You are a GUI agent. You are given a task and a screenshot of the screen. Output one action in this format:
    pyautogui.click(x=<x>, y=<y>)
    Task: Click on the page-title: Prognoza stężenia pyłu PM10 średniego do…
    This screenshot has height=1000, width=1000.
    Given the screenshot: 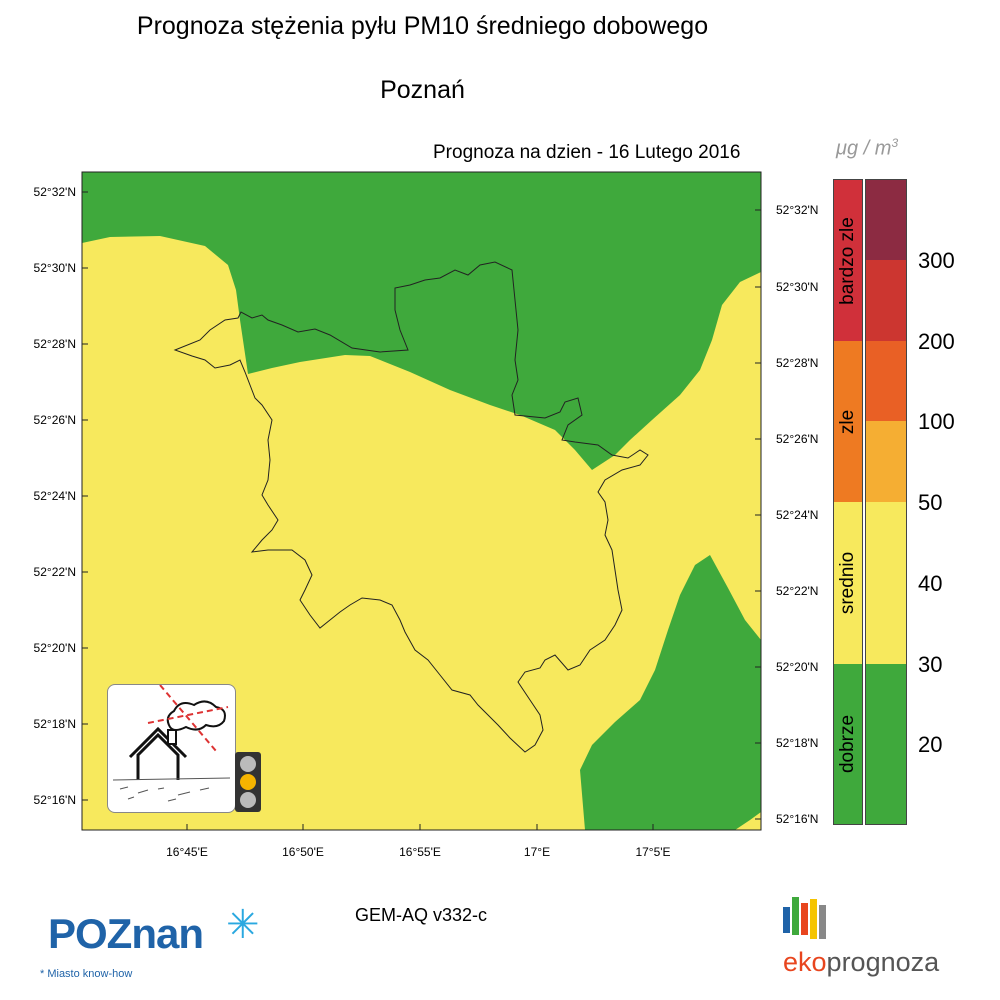 What is the action you would take?
    pyautogui.click(x=422, y=26)
    